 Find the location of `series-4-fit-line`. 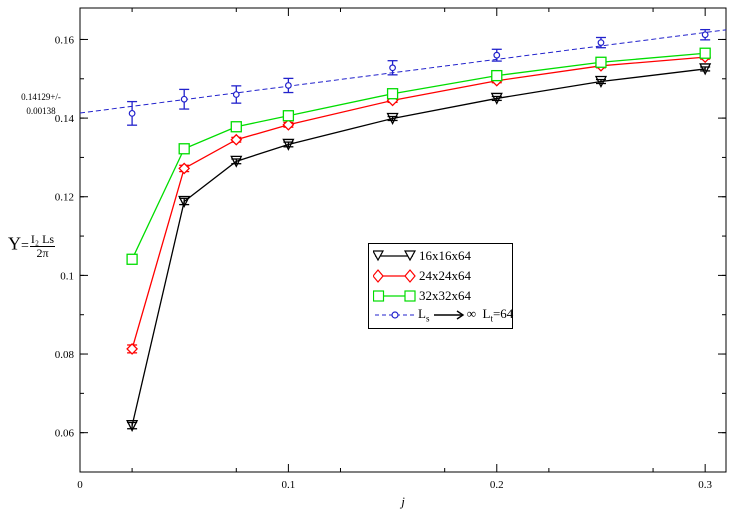

series-4-fit-line is located at coordinates (403, 71).